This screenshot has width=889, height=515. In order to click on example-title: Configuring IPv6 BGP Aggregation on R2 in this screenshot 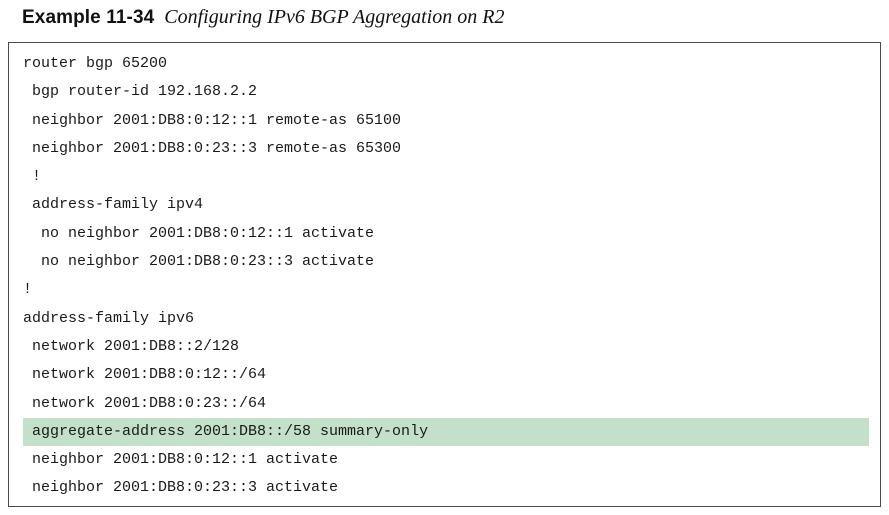, I will do `click(334, 17)`.